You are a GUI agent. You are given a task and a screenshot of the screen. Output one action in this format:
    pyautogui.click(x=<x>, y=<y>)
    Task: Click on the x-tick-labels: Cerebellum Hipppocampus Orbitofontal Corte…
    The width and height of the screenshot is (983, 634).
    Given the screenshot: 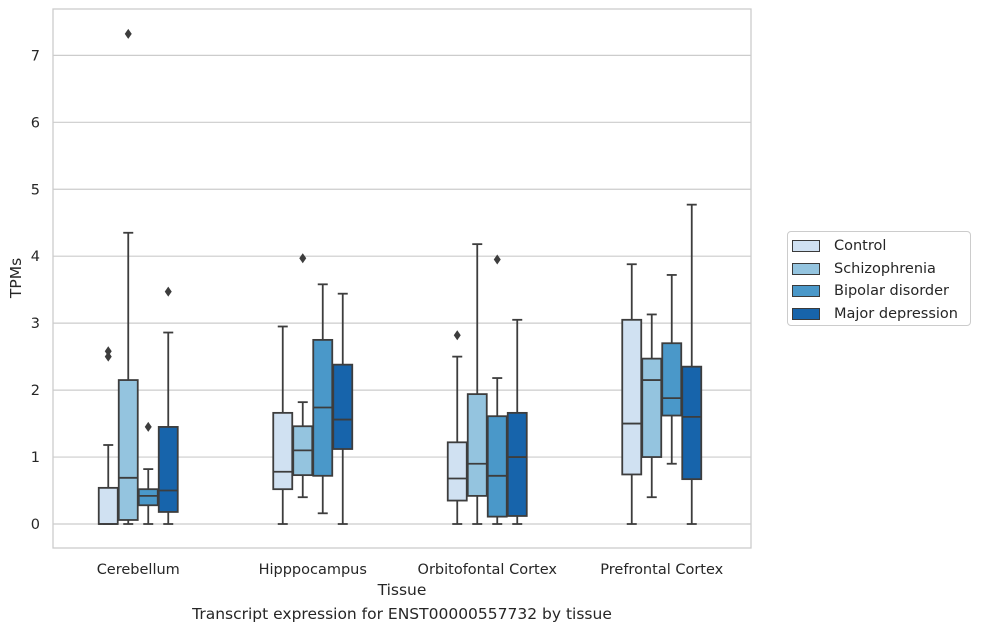 What is the action you would take?
    pyautogui.click(x=410, y=570)
    